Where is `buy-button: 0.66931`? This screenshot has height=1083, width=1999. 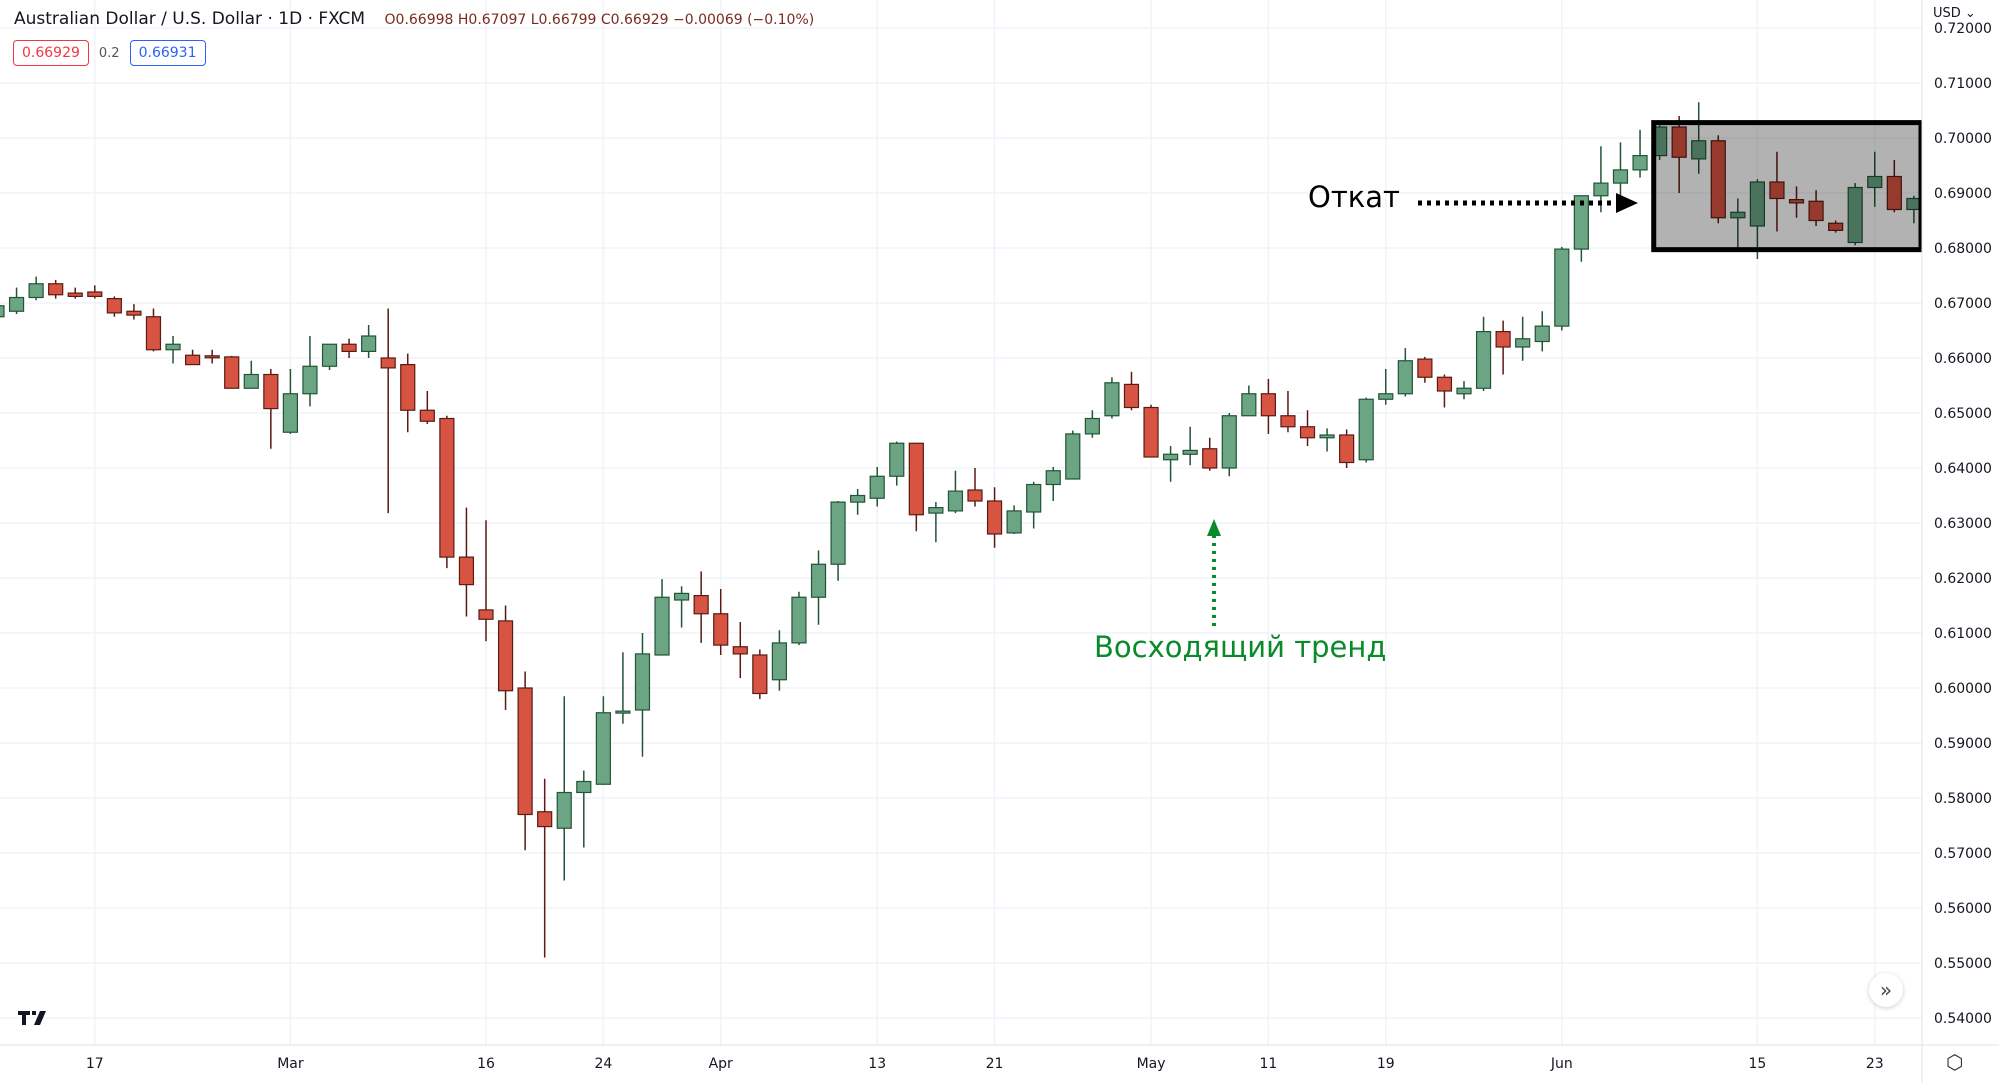 buy-button: 0.66931 is located at coordinates (167, 53).